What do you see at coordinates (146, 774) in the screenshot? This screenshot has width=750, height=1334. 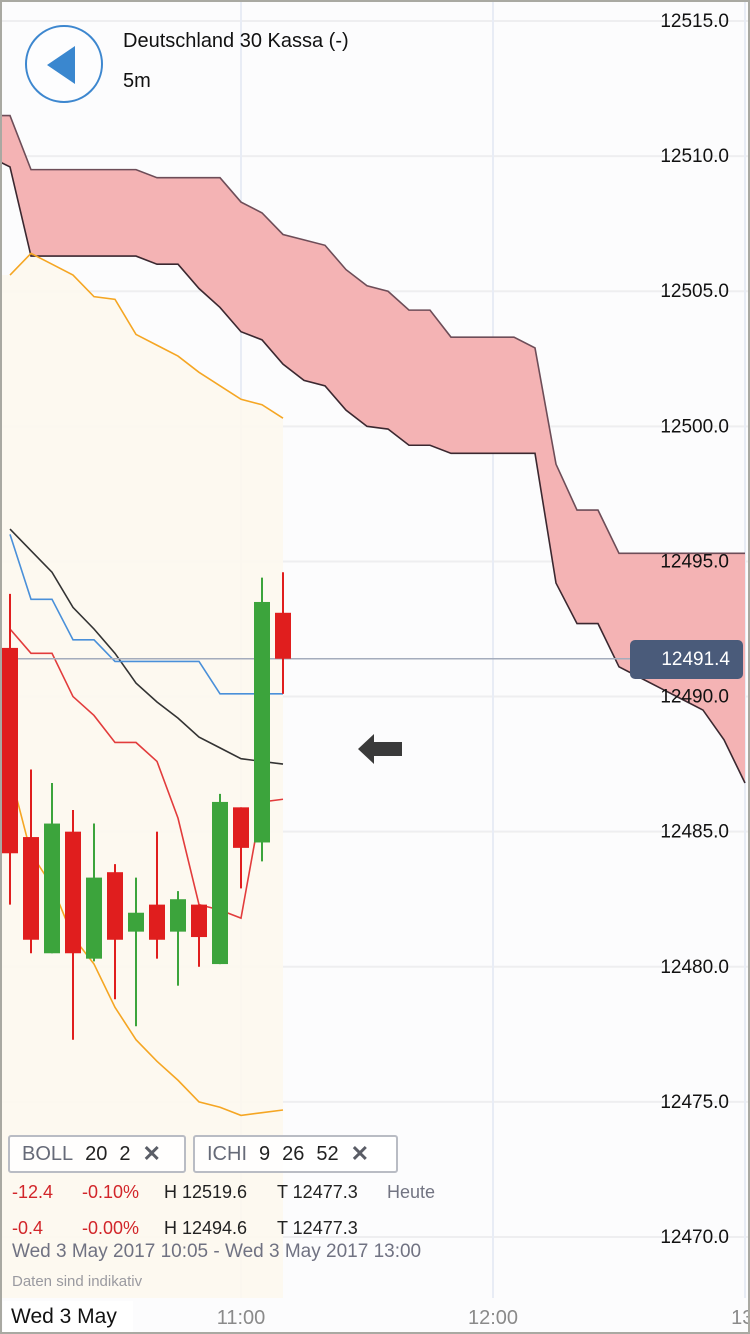 I see `tenkan-line` at bounding box center [146, 774].